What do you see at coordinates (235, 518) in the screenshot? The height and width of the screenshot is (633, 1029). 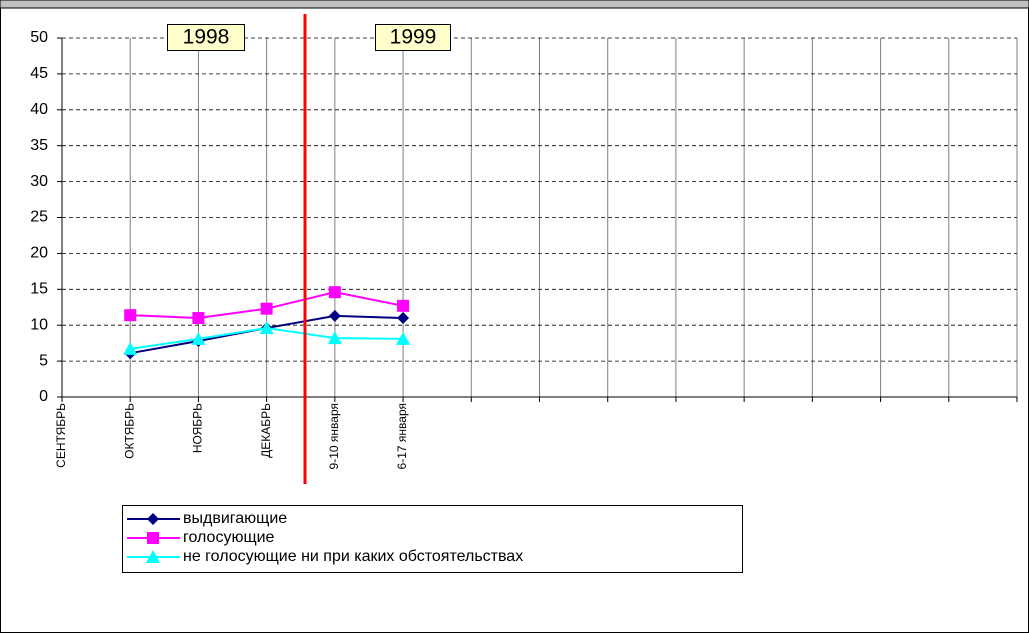 I see `legend-label: выдвигающие` at bounding box center [235, 518].